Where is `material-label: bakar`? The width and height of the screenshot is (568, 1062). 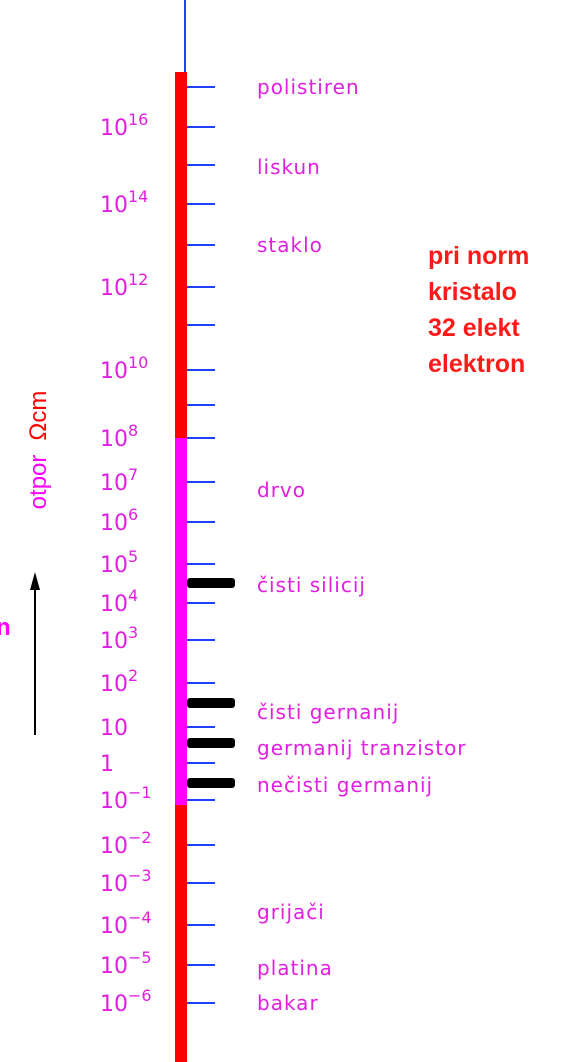
material-label: bakar is located at coordinates (288, 1003).